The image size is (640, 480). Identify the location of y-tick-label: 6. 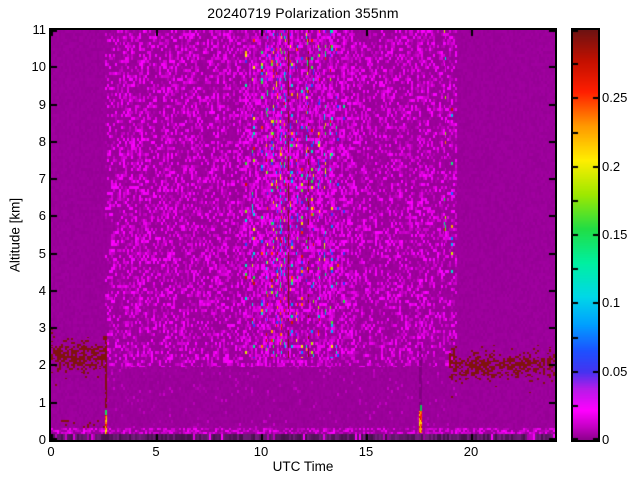
(42, 216).